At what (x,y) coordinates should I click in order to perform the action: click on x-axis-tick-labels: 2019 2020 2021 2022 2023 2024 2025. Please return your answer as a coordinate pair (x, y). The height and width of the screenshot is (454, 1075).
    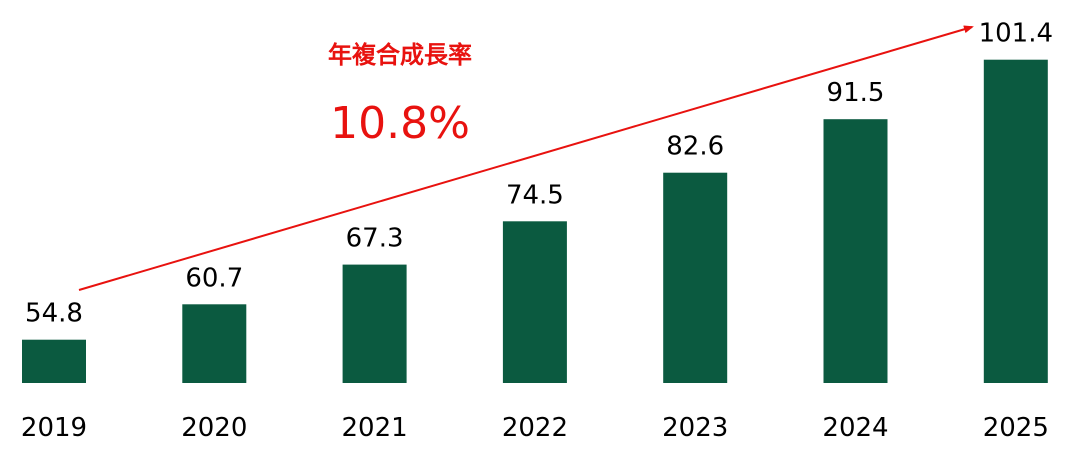
    Looking at the image, I should click on (535, 428).